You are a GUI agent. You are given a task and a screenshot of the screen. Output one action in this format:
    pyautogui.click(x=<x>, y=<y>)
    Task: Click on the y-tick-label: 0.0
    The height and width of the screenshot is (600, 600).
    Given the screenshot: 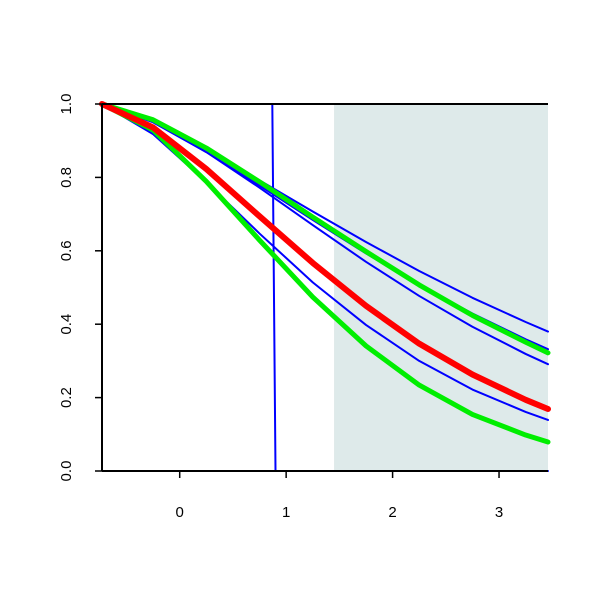 What is the action you would take?
    pyautogui.click(x=66, y=471)
    